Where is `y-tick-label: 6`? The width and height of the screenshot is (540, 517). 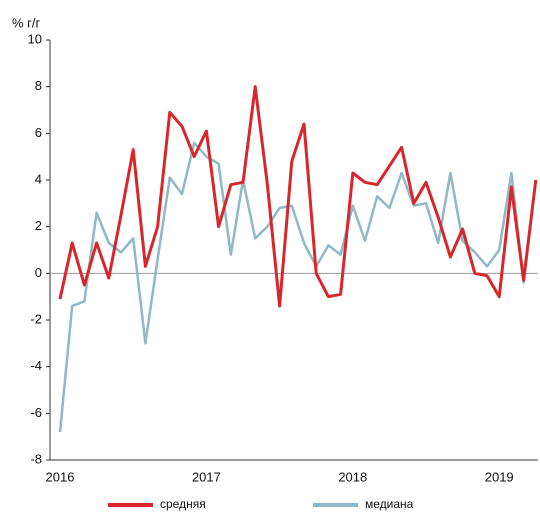
y-tick-label: 6 is located at coordinates (38, 132).